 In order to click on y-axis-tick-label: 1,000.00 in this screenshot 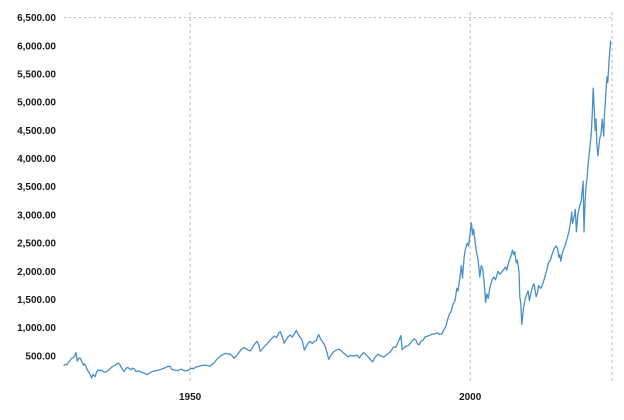, I will do `click(36, 328)`.